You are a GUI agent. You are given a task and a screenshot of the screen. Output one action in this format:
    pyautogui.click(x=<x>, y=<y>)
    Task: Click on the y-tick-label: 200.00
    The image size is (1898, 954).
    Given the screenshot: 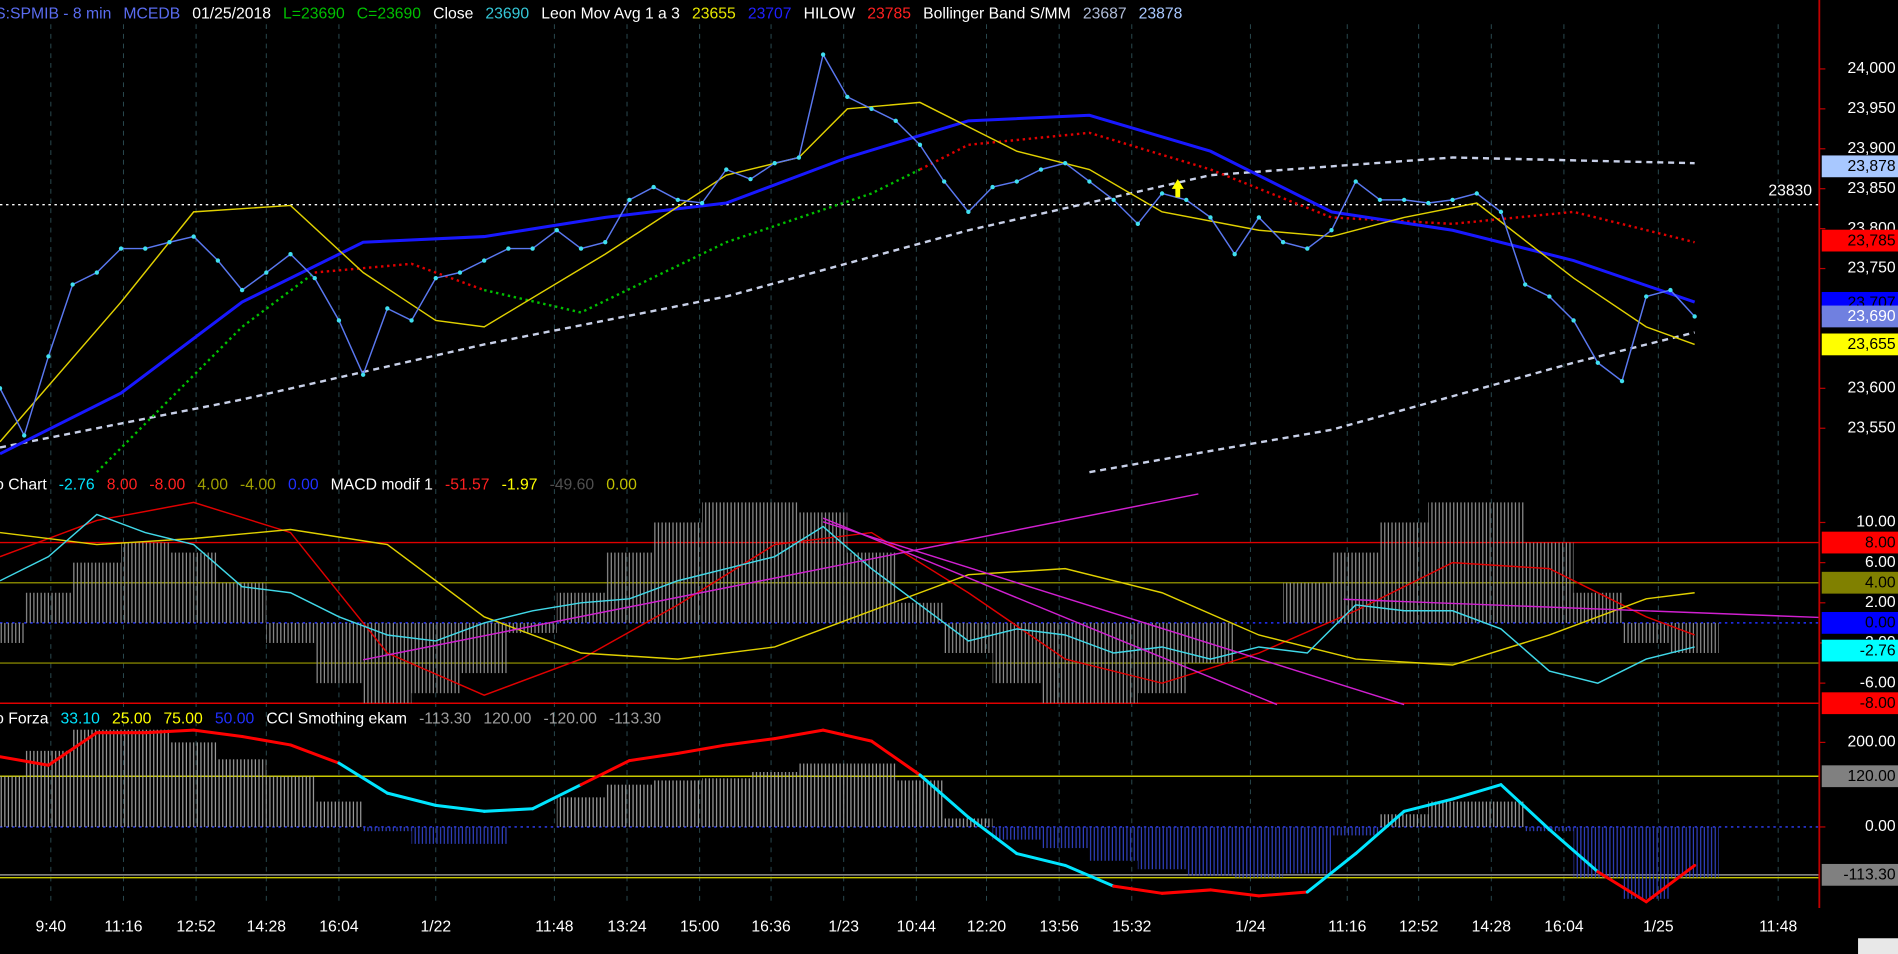 What is the action you would take?
    pyautogui.click(x=1872, y=742)
    